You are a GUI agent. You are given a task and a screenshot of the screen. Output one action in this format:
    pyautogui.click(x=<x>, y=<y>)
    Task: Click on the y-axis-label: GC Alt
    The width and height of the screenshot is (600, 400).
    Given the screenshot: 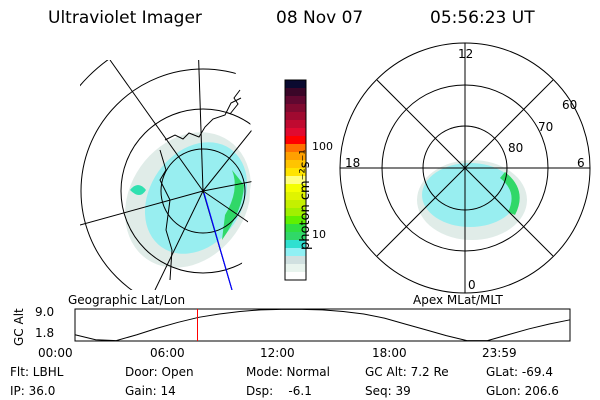 What is the action you would take?
    pyautogui.click(x=19, y=327)
    